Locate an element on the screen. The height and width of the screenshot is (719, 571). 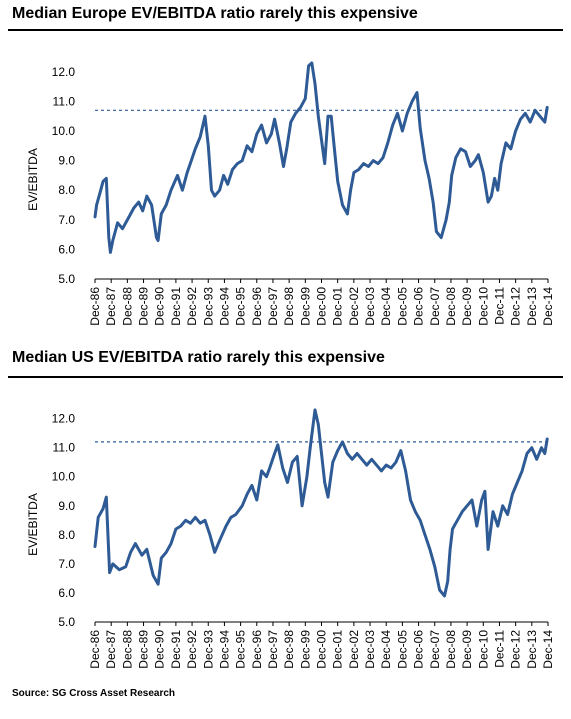
us-x-tick-label: Dec-87 is located at coordinates (111, 649).